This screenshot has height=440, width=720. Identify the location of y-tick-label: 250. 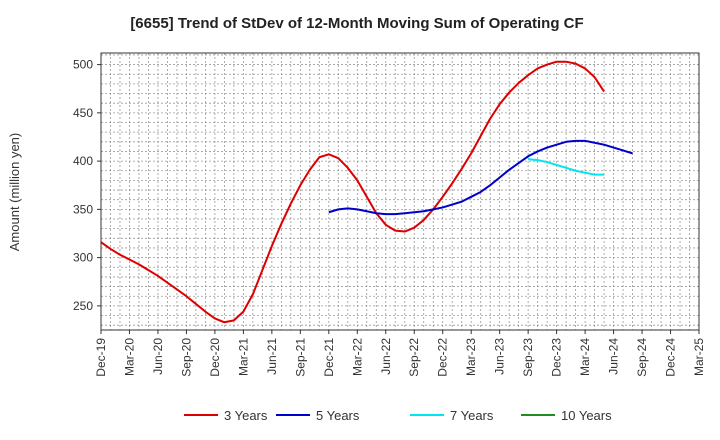
(83, 306).